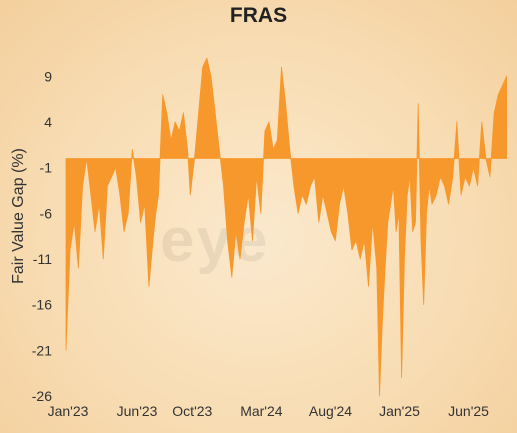 This screenshot has height=433, width=517. I want to click on y-tick-label: -21, so click(42, 350).